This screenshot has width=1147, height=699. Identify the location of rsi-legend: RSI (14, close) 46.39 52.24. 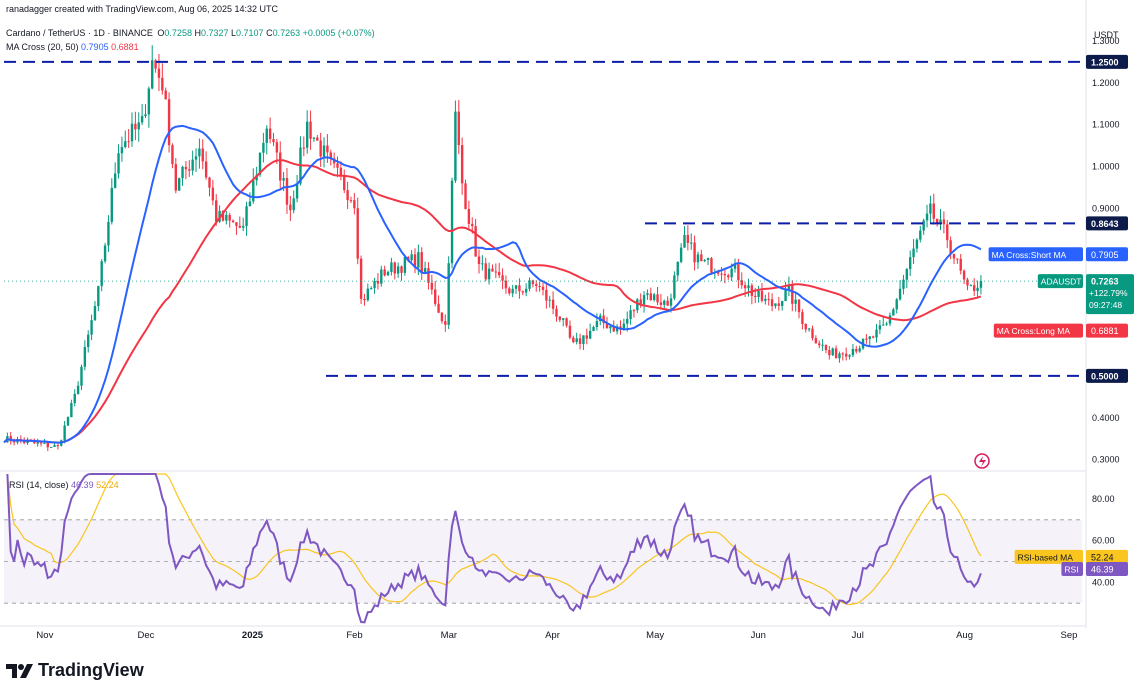
(64, 485).